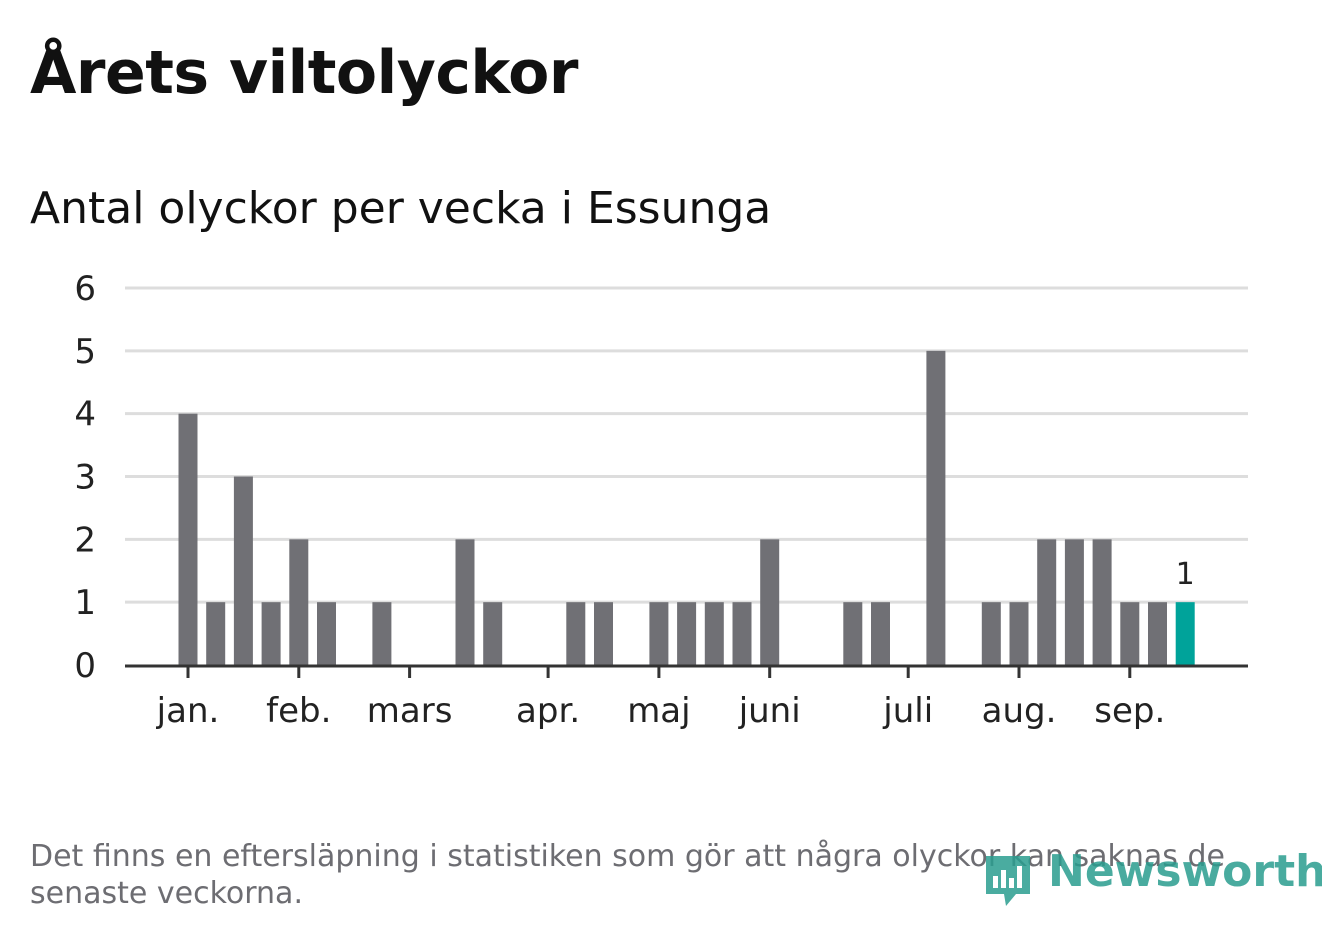  What do you see at coordinates (907, 711) in the screenshot?
I see `x-tick-label: juli` at bounding box center [907, 711].